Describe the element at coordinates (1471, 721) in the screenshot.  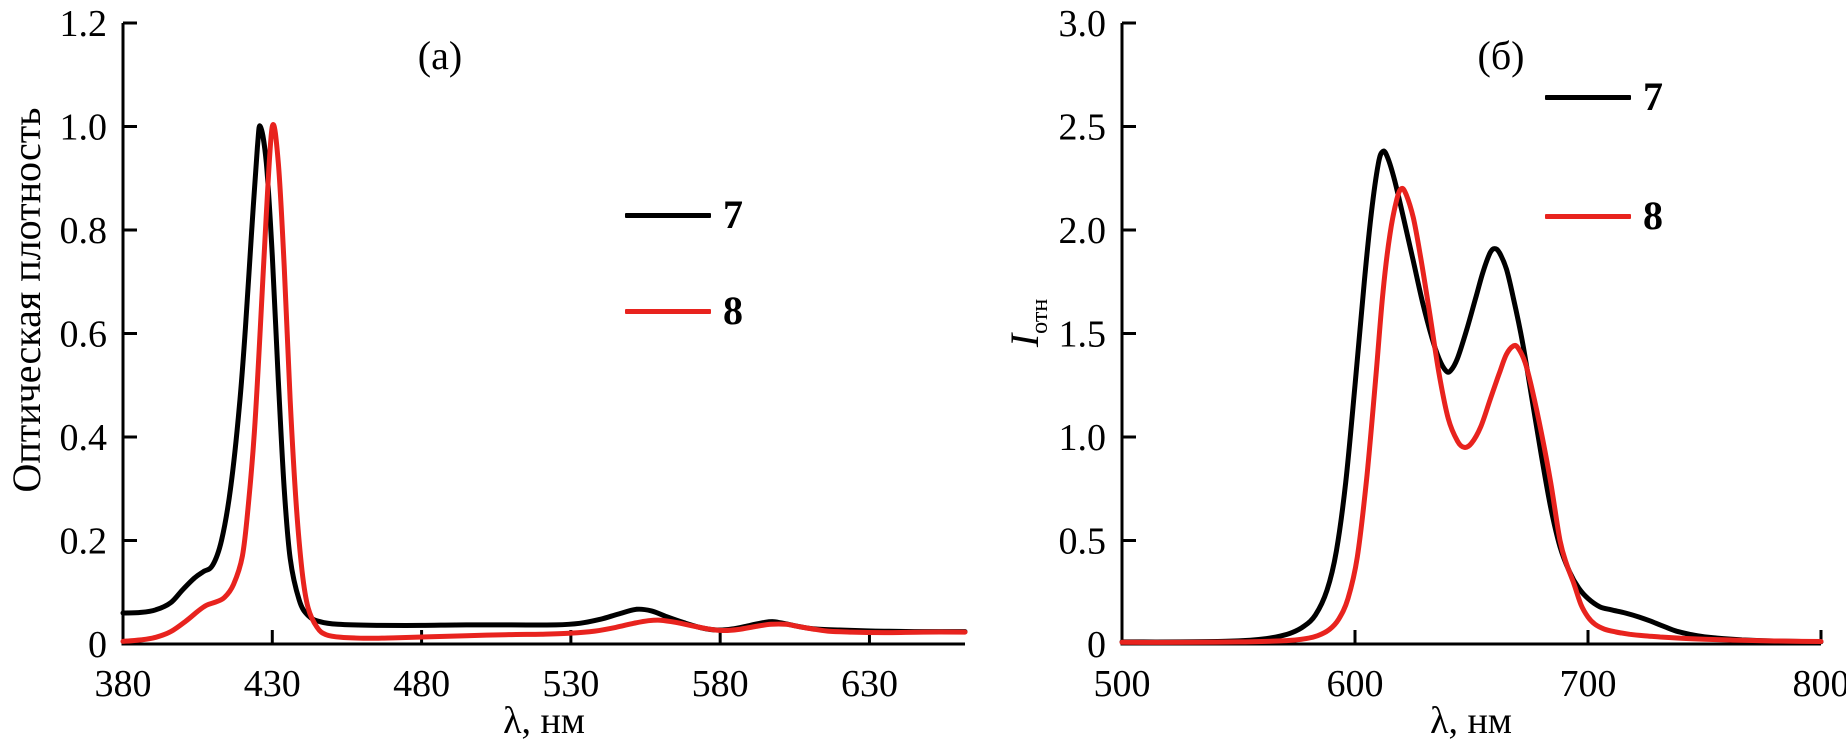
I see `x-axis-label-panel-b: λ, нм` at that location.